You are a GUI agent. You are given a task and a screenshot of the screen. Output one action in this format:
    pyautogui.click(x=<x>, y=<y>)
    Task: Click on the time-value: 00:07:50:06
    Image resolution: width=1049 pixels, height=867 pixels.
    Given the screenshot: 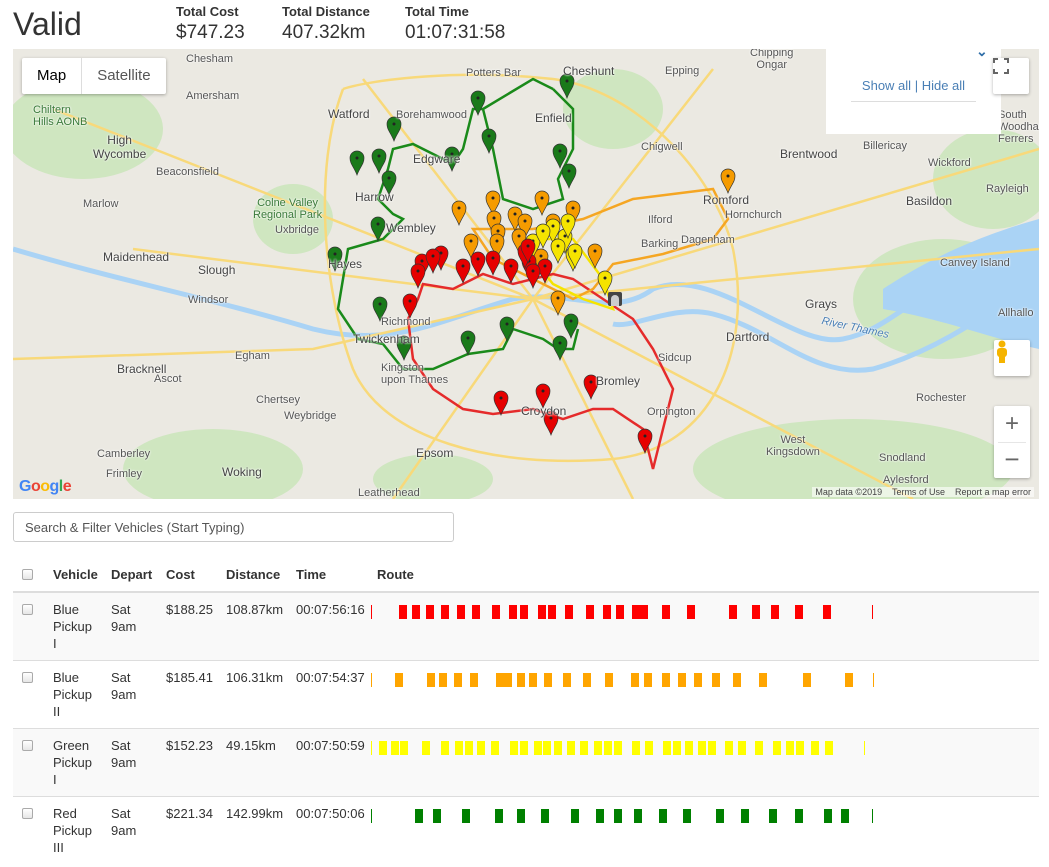 What is the action you would take?
    pyautogui.click(x=330, y=830)
    